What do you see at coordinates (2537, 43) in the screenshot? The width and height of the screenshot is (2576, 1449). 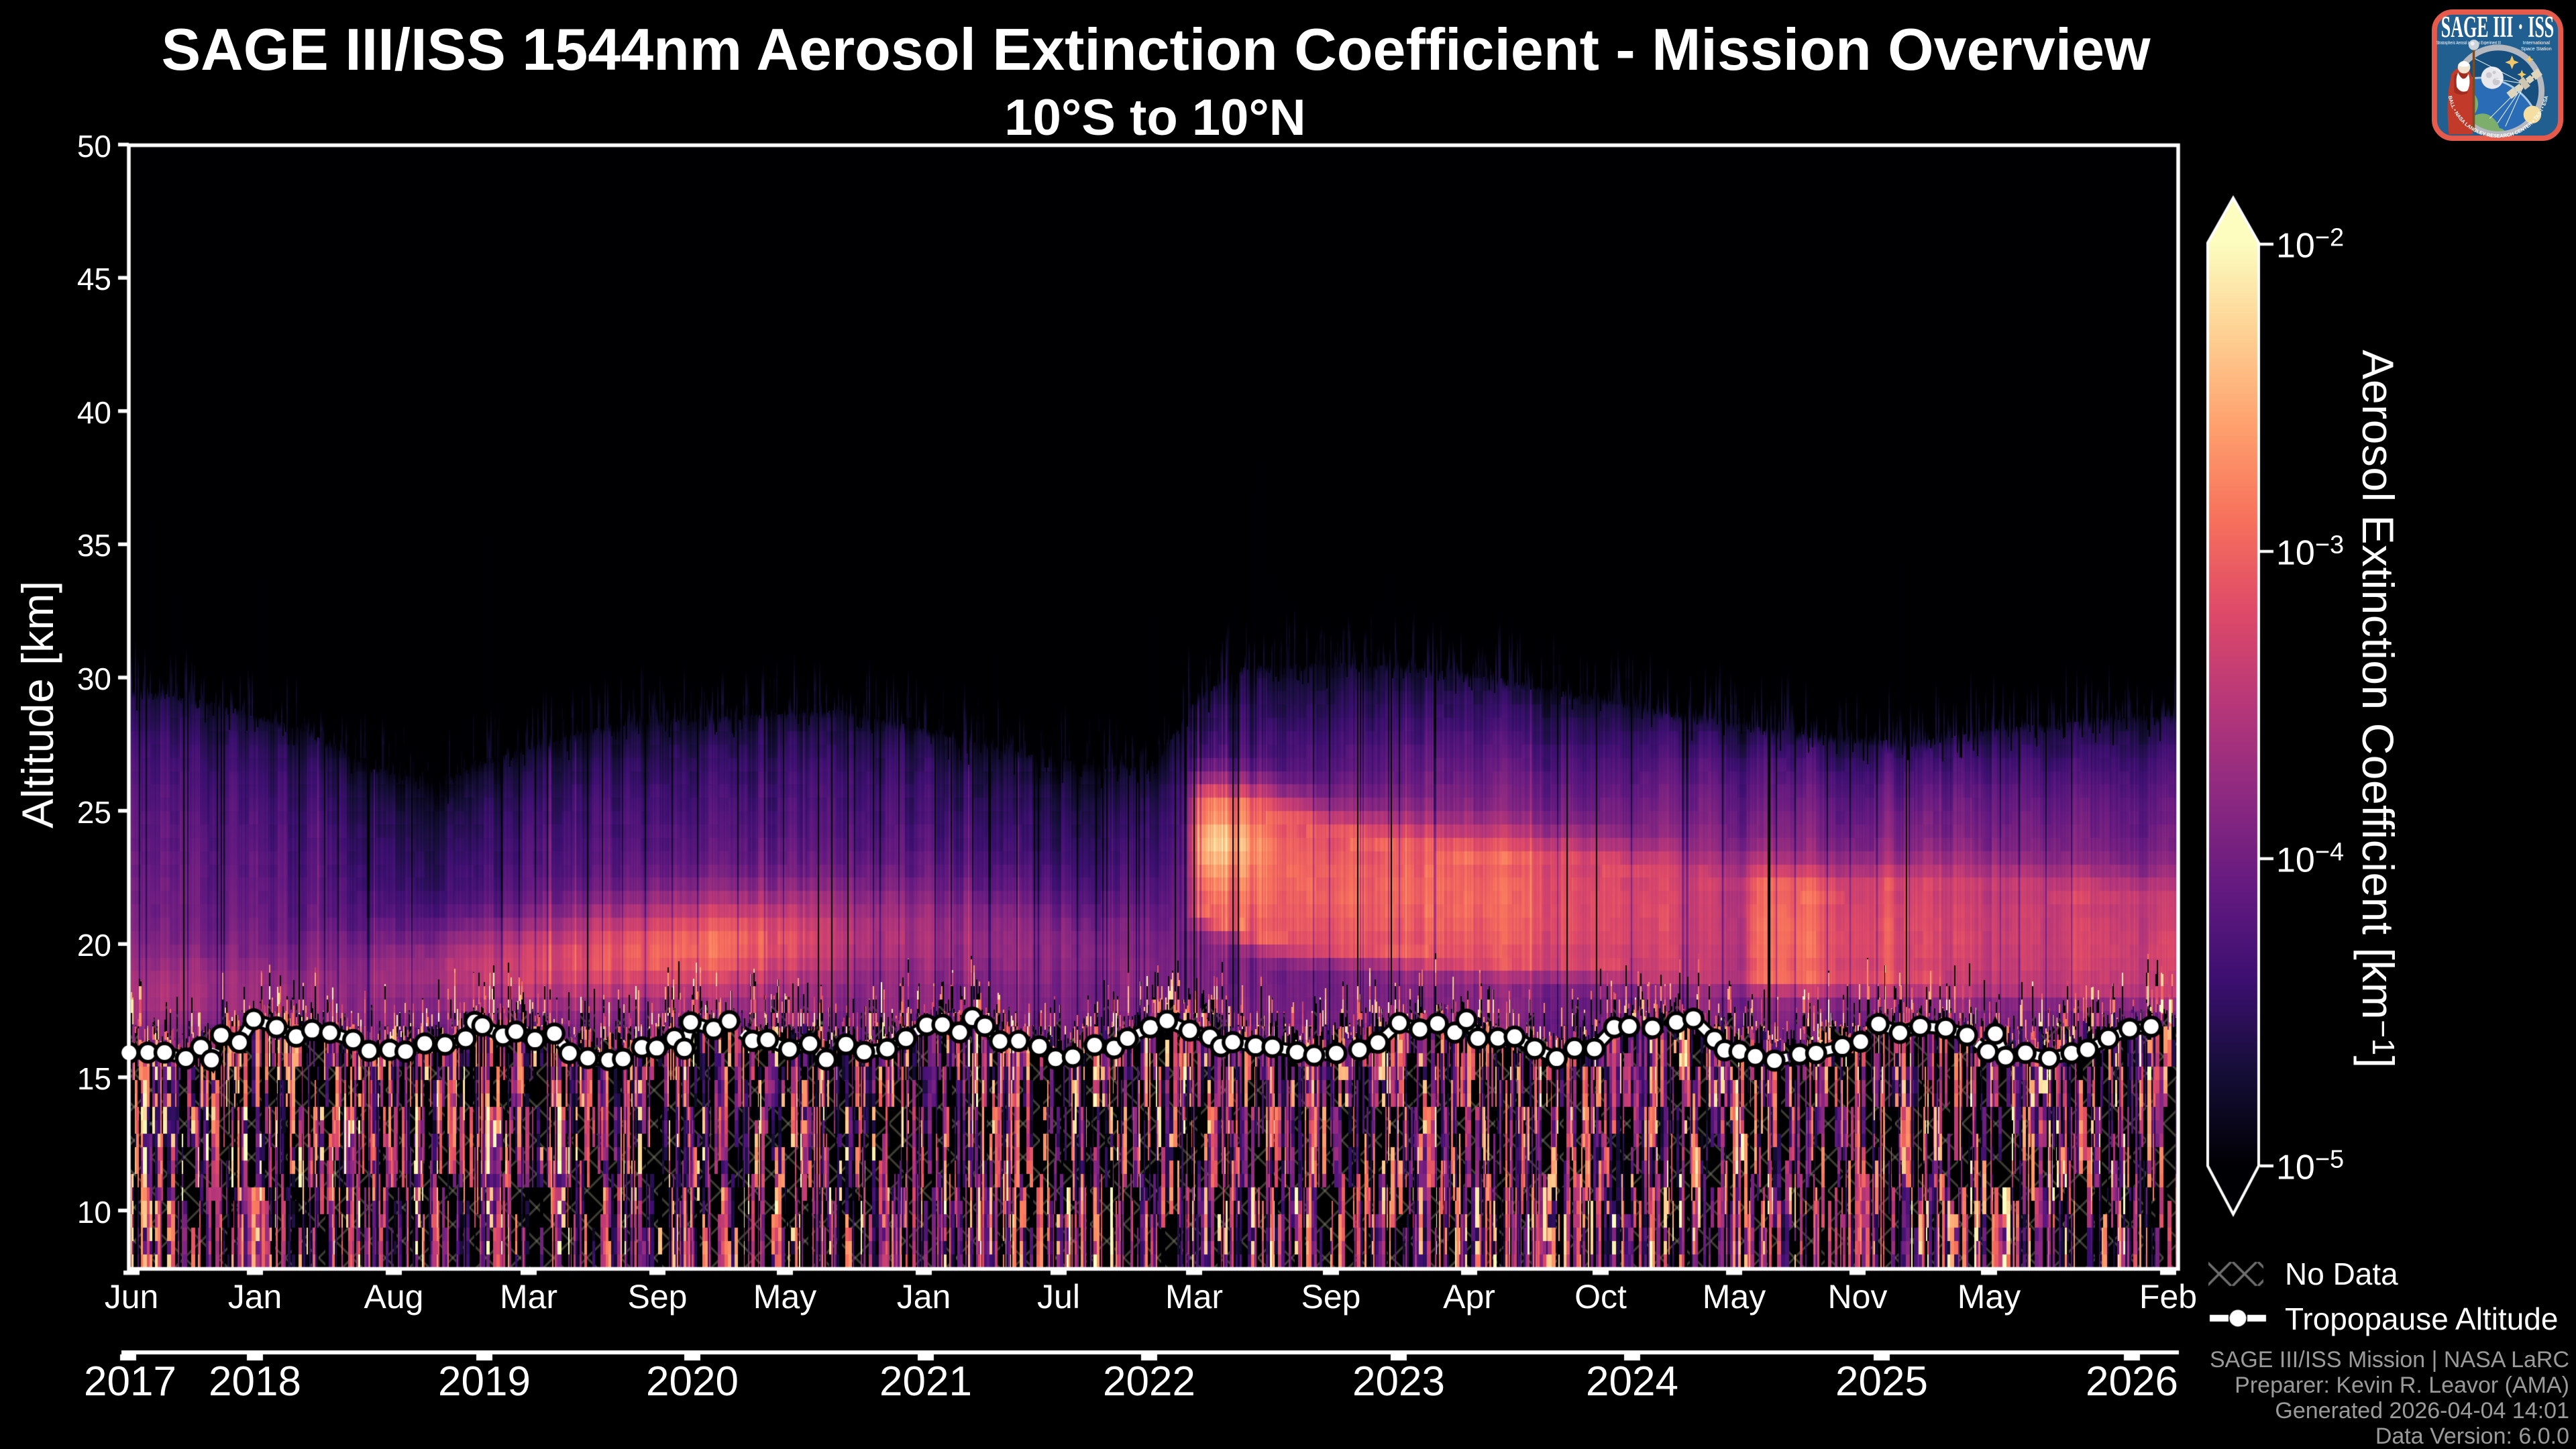 I see `svg-text: International` at bounding box center [2537, 43].